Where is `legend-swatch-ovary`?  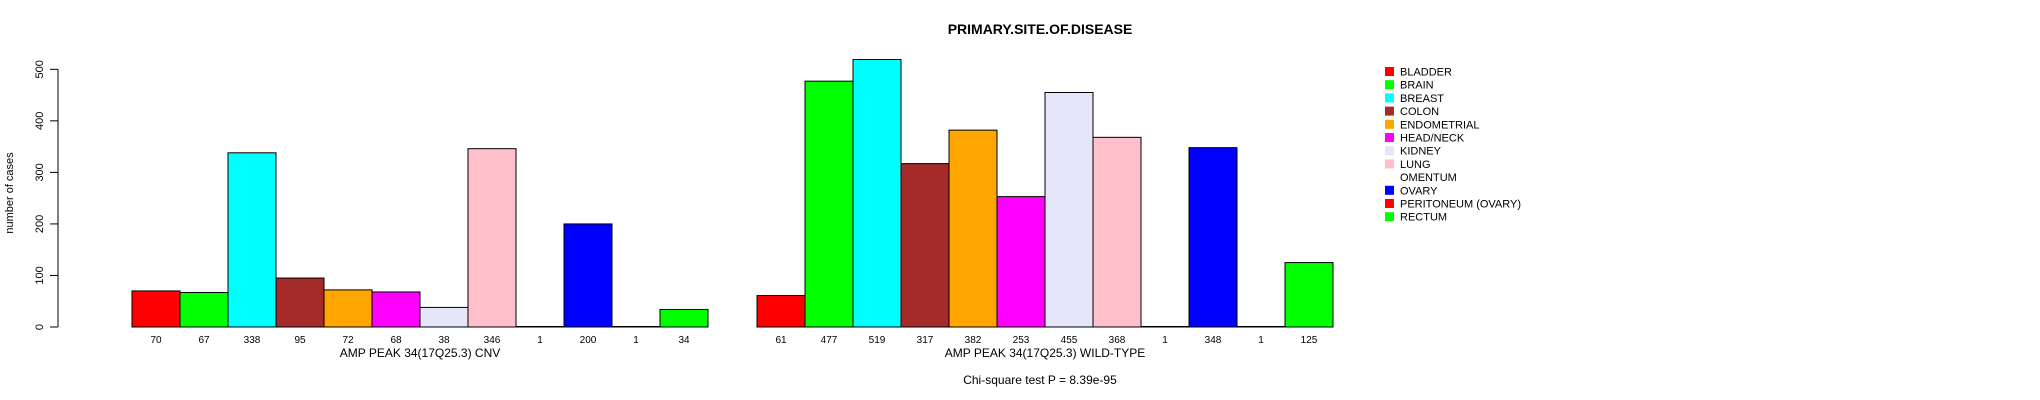
legend-swatch-ovary is located at coordinates (1389, 190).